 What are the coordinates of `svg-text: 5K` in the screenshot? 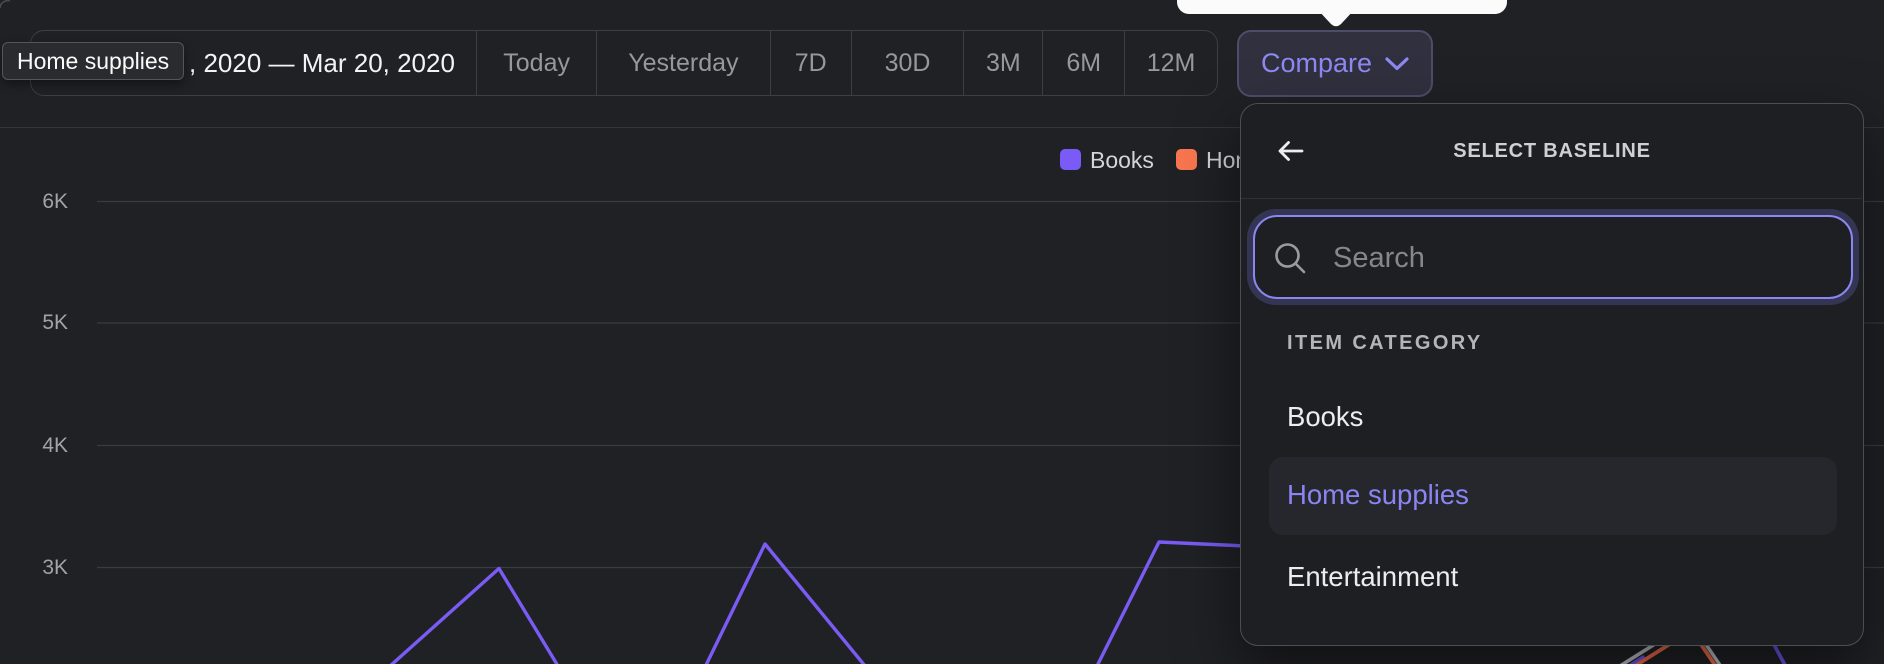 It's located at (55, 322).